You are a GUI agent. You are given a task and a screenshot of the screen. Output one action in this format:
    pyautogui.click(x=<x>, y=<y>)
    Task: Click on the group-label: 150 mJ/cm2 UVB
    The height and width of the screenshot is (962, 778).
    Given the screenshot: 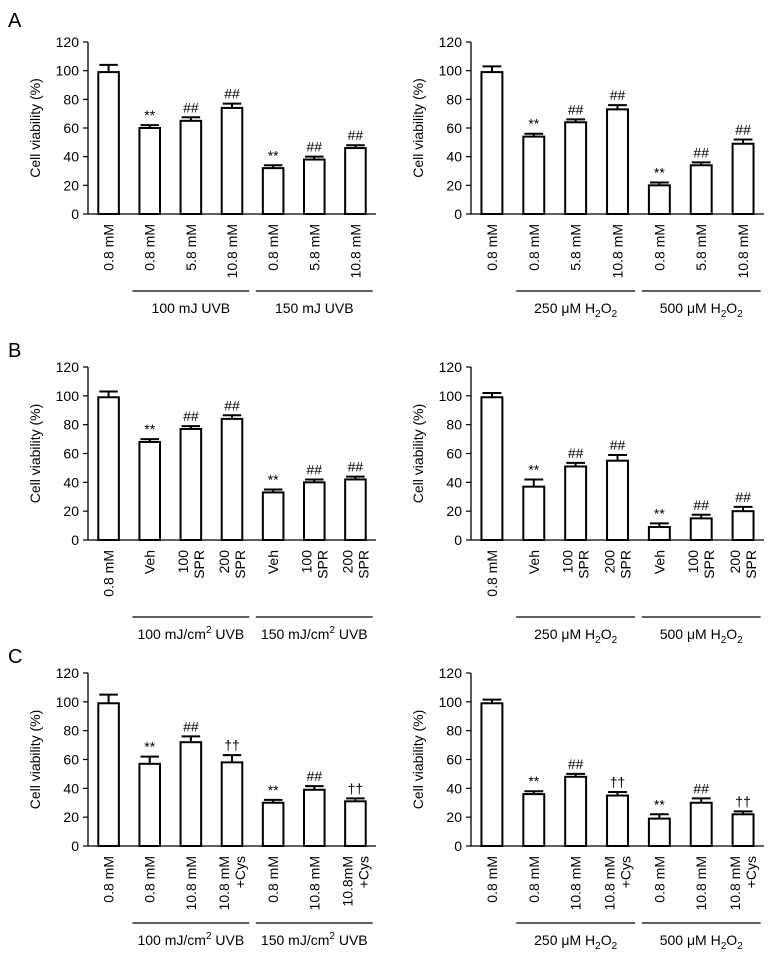 What is the action you would take?
    pyautogui.click(x=314, y=633)
    